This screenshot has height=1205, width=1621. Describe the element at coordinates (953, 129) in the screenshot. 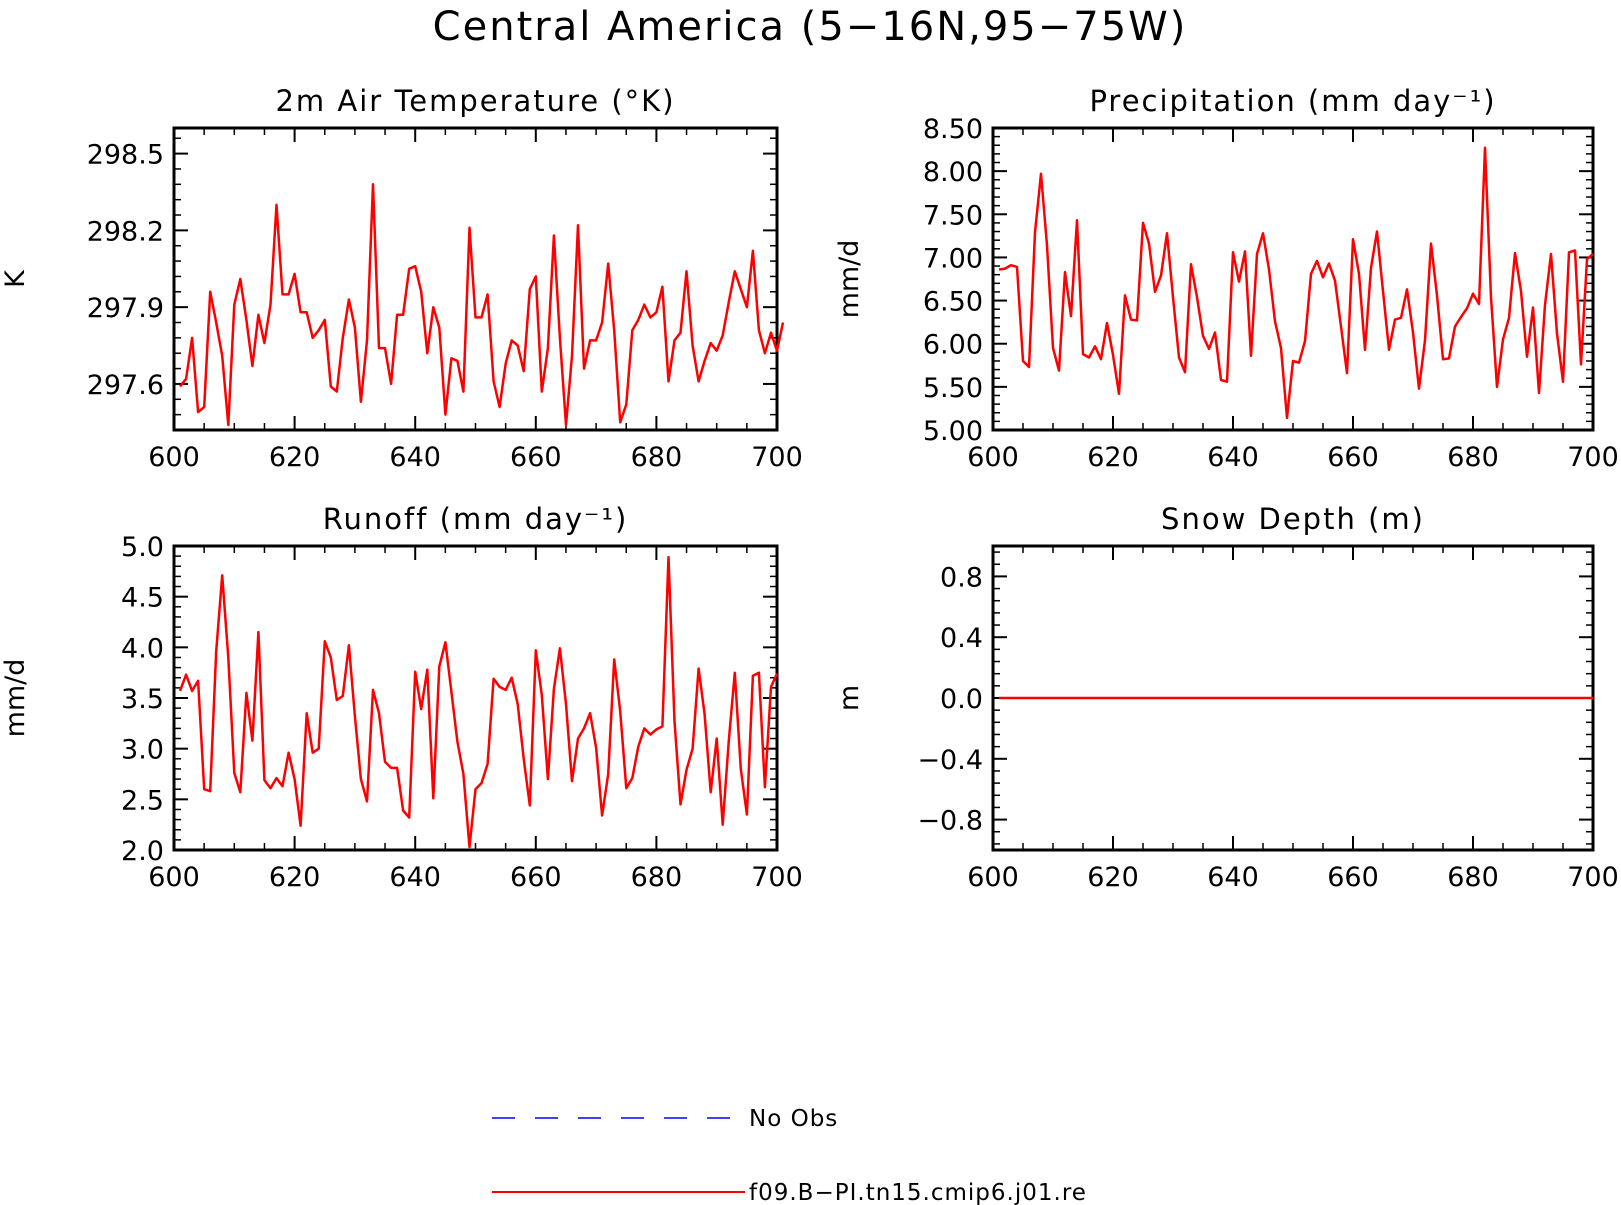

I see `y-tick-label: 8.50` at that location.